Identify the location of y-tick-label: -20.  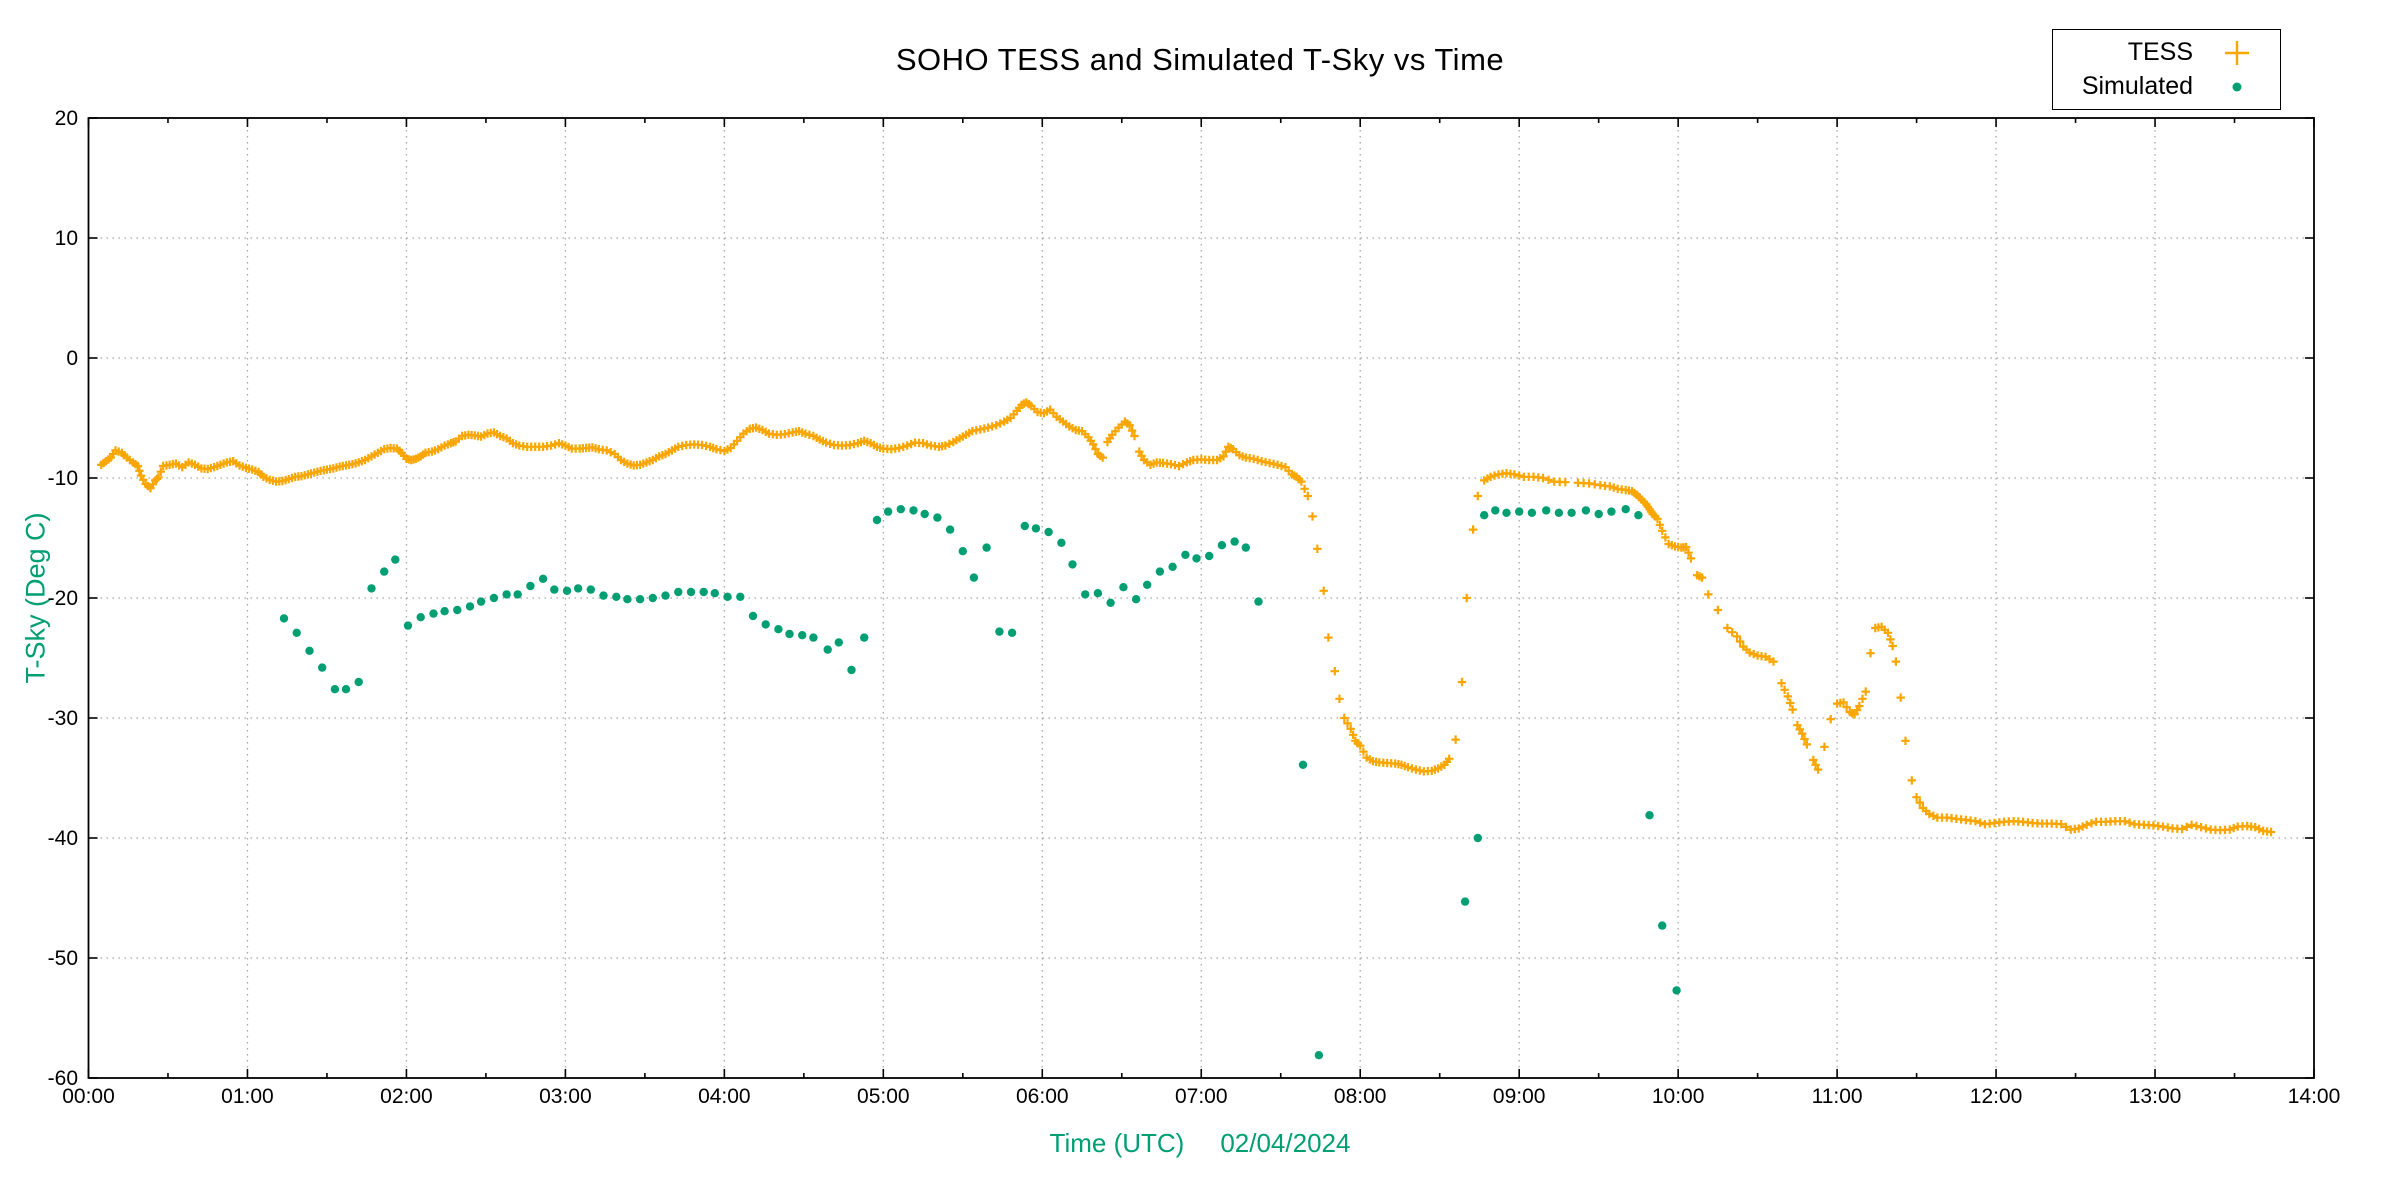
(63, 598).